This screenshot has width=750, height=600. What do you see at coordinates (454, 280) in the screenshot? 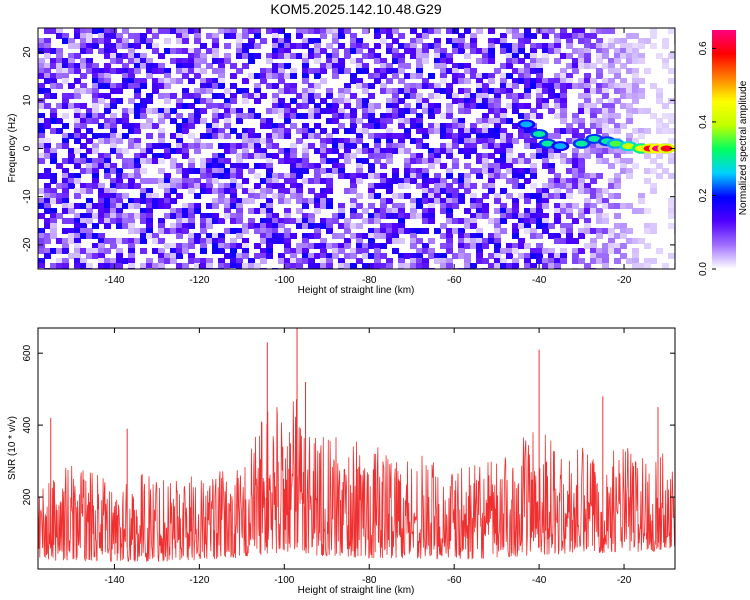
I see `x-tick-label: -60` at bounding box center [454, 280].